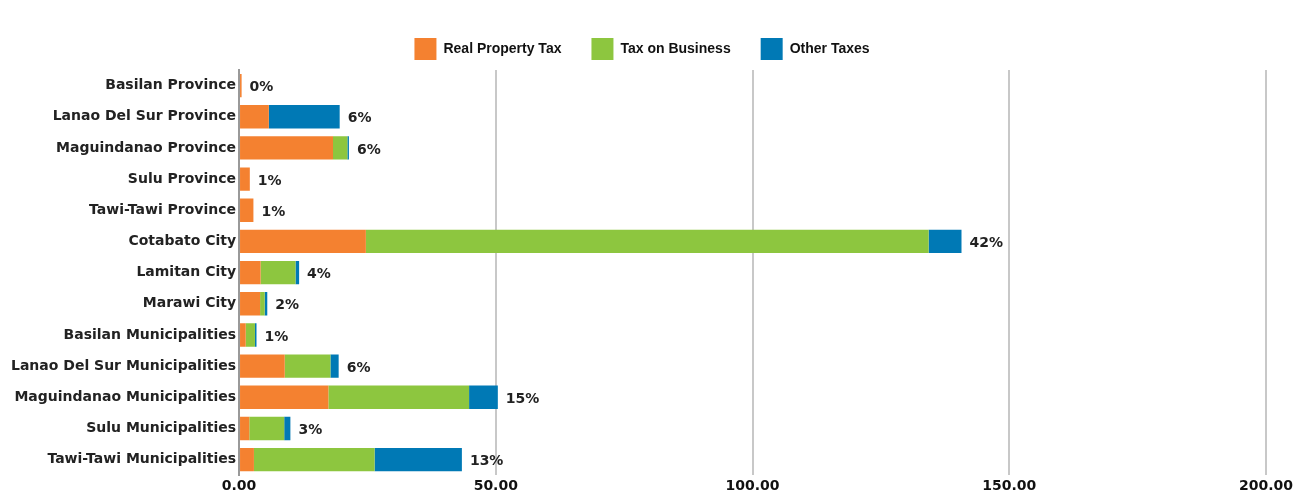  What do you see at coordinates (125, 395) in the screenshot?
I see `y-tick-label: Maguindanao Municipalities` at bounding box center [125, 395].